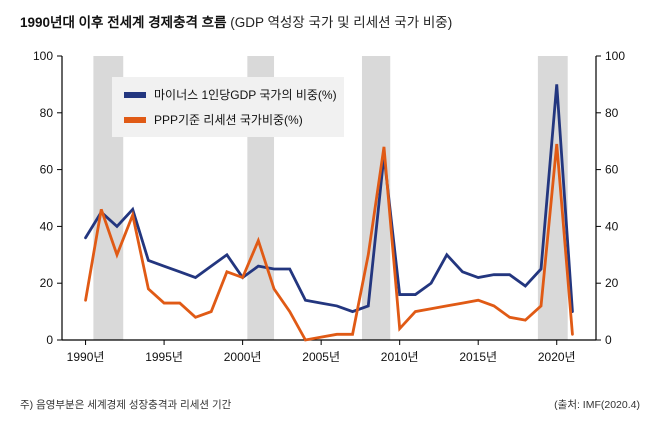  Describe the element at coordinates (135, 119) in the screenshot. I see `orange-line-marker` at that location.